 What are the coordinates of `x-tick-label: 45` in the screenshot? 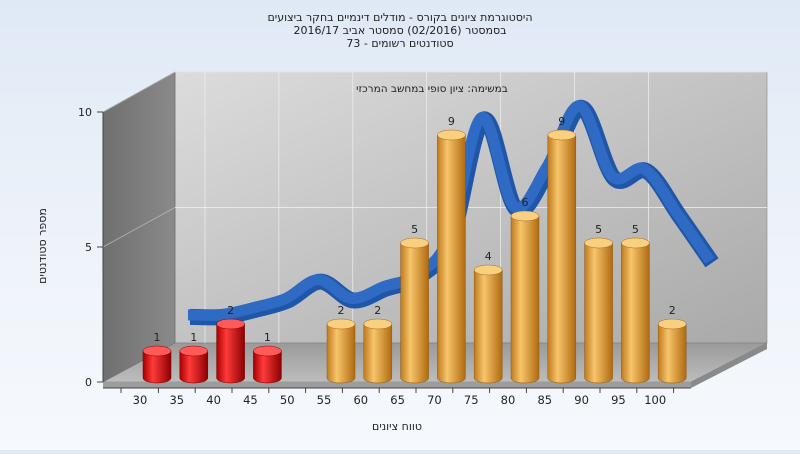 It's located at (250, 400).